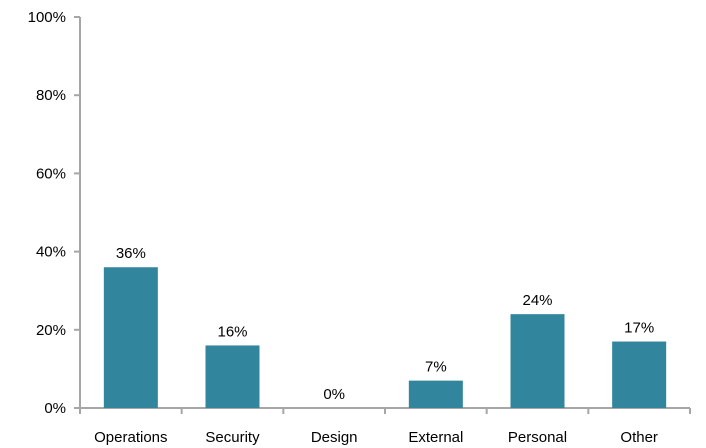  I want to click on category-label: Personal, so click(537, 437).